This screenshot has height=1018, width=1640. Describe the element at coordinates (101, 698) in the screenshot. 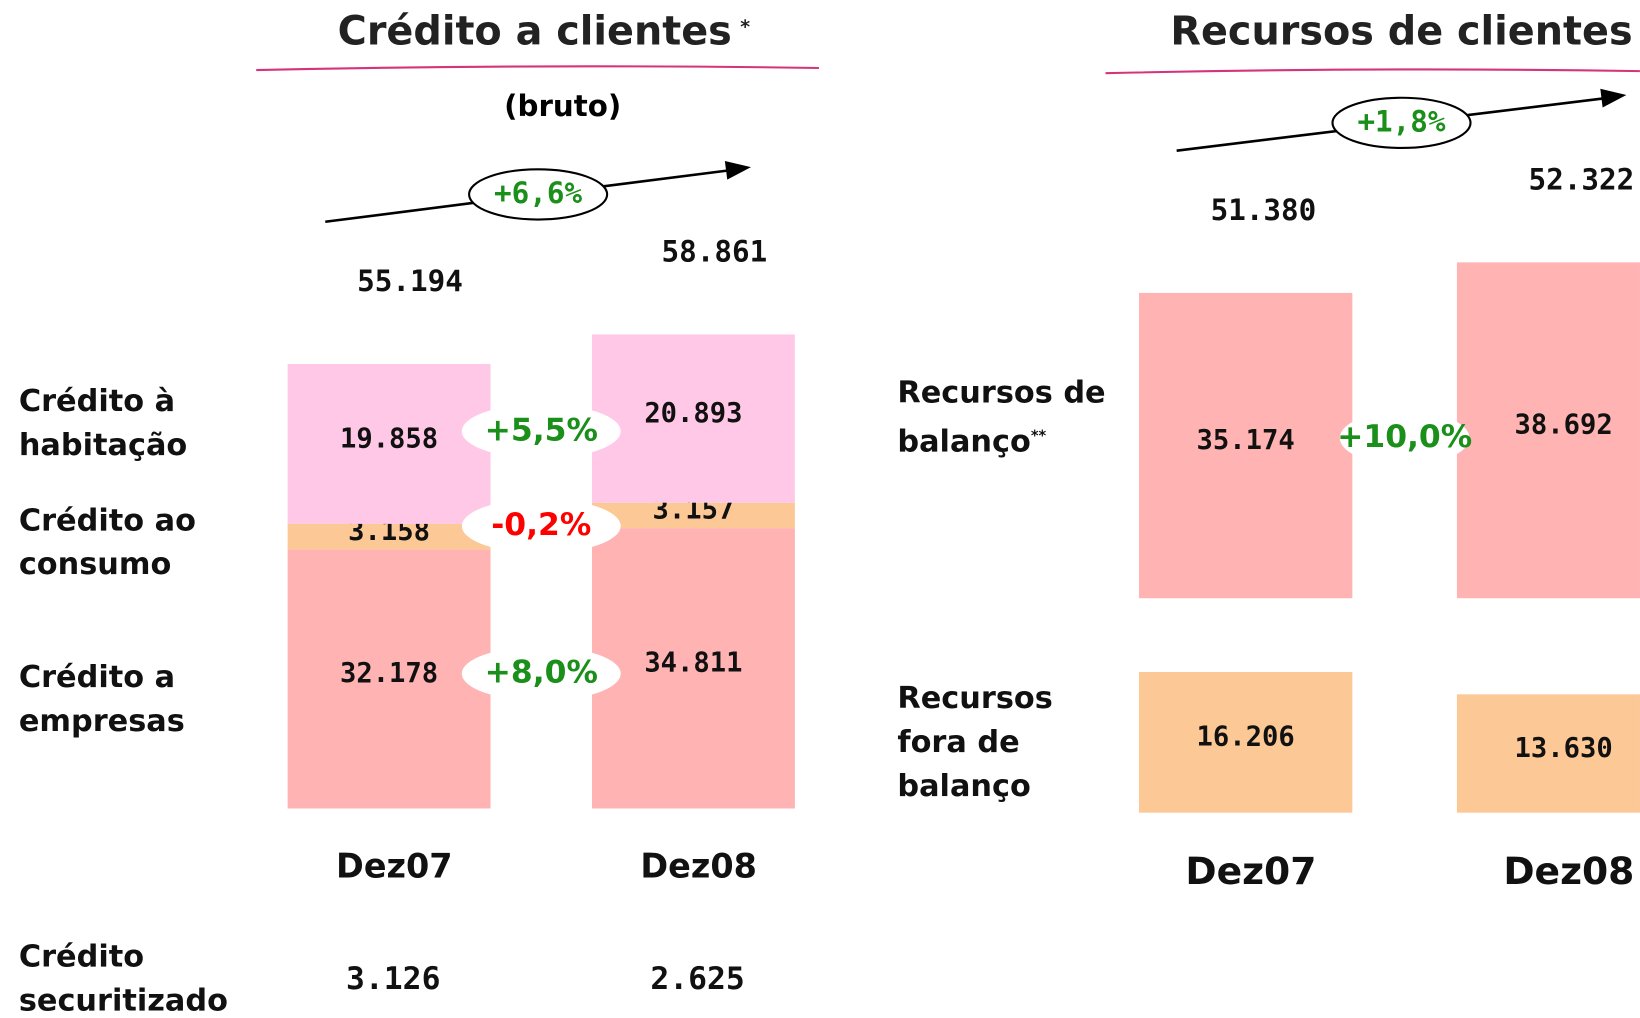

I see `label-text: Crédito a empresas` at that location.